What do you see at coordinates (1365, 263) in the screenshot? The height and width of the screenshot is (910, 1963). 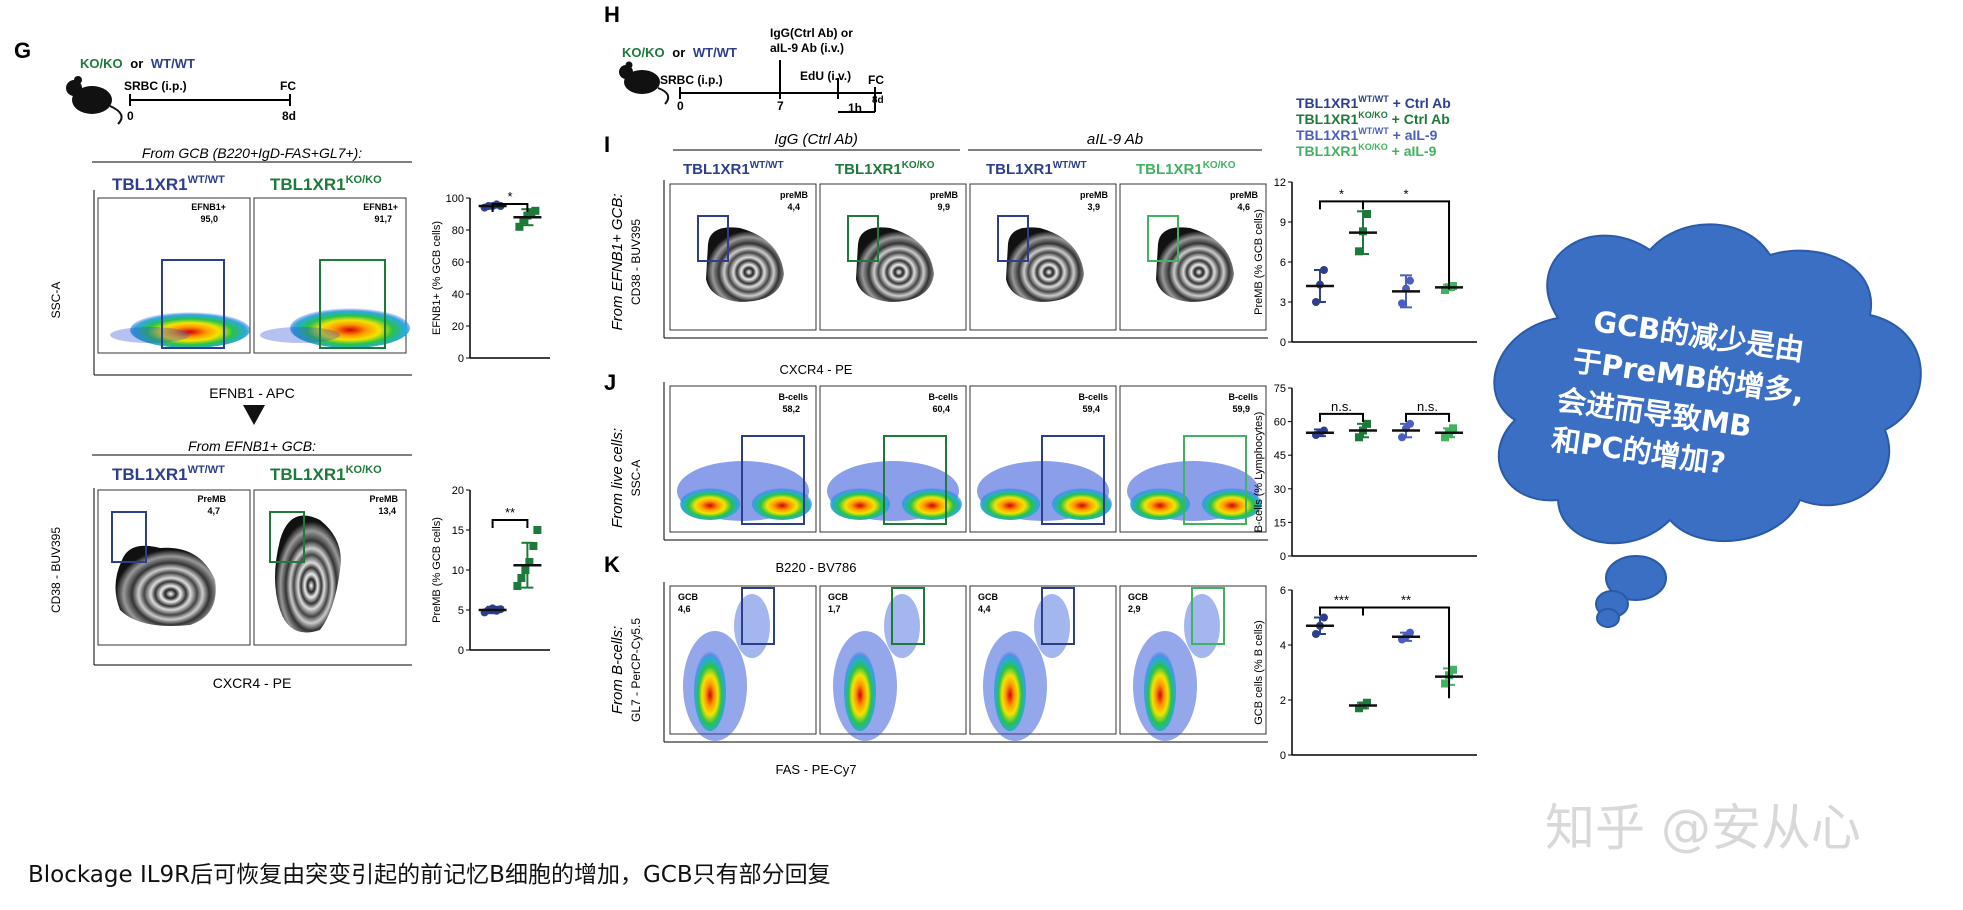 I see `dot-plot-i-premb: 0 3 6 9 12 PreMB (% GCB cells) * *` at bounding box center [1365, 263].